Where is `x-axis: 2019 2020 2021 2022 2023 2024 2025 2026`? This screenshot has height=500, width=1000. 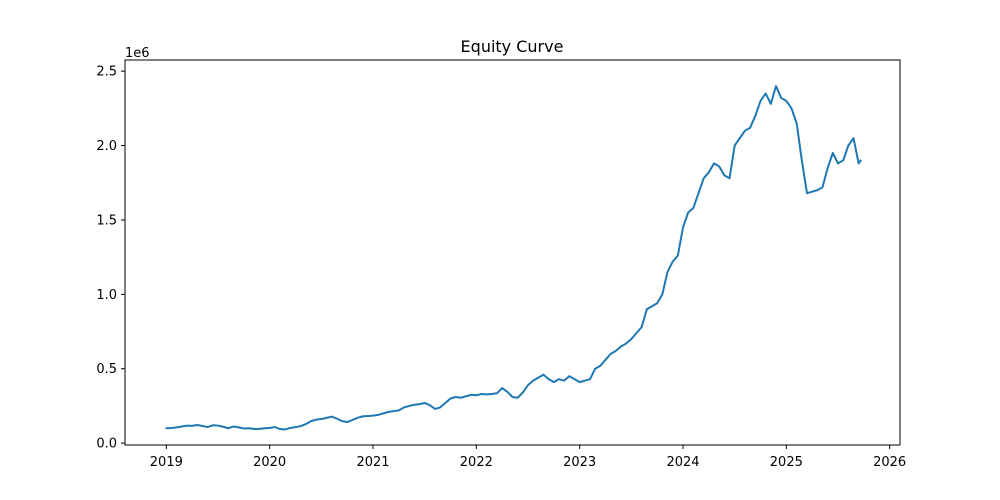
x-axis: 2019 2020 2021 2022 2023 2024 2025 2026 is located at coordinates (528, 457).